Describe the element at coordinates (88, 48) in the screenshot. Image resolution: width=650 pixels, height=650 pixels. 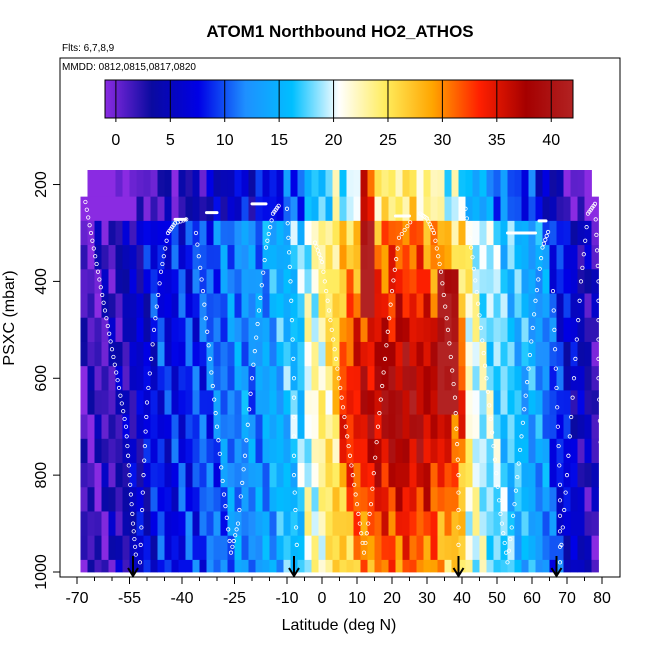
I see `flights-subtitle: Flts: 6,7,8,9` at that location.